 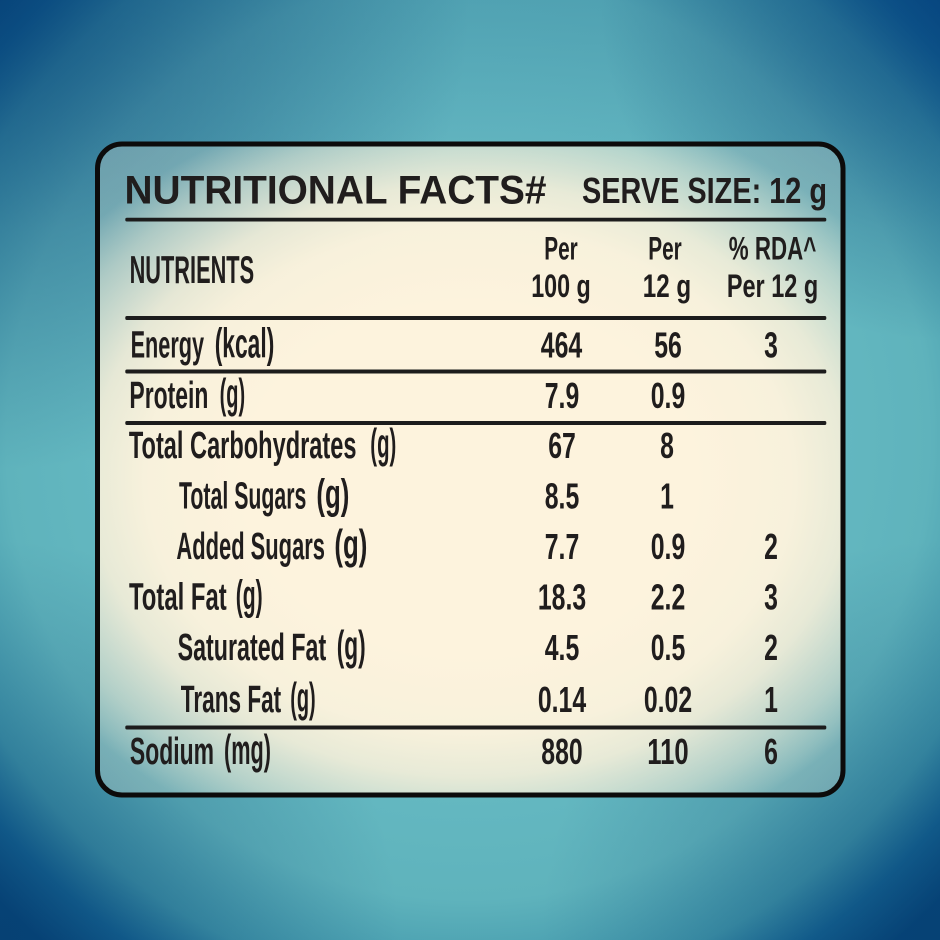 What do you see at coordinates (562, 395) in the screenshot?
I see `svg-text: 7.9` at bounding box center [562, 395].